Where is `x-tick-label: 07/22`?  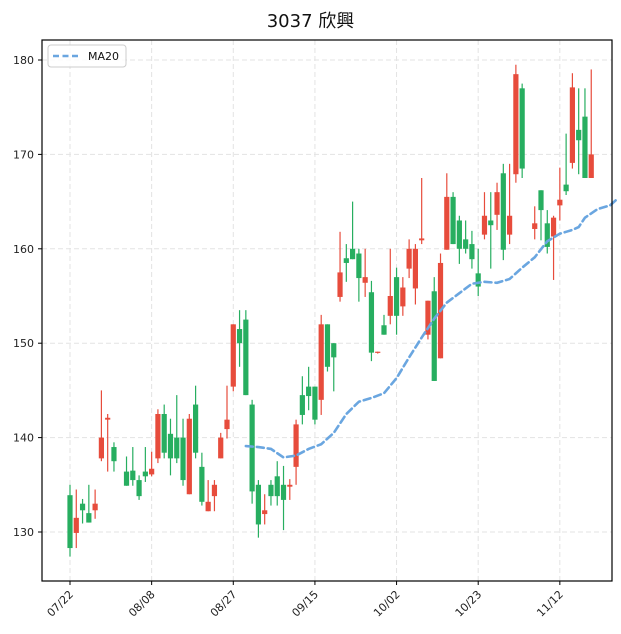 x-tick-label: 07/22 is located at coordinates (61, 604).